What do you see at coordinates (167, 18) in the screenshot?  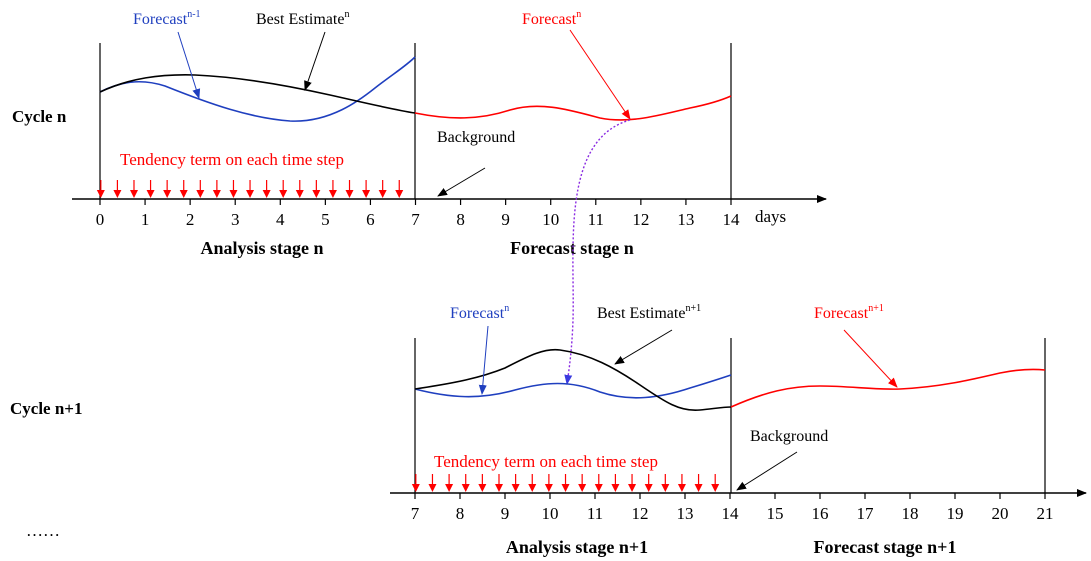 I see `cycle-n-forecast-prev-annotation: Forecastn-1` at bounding box center [167, 18].